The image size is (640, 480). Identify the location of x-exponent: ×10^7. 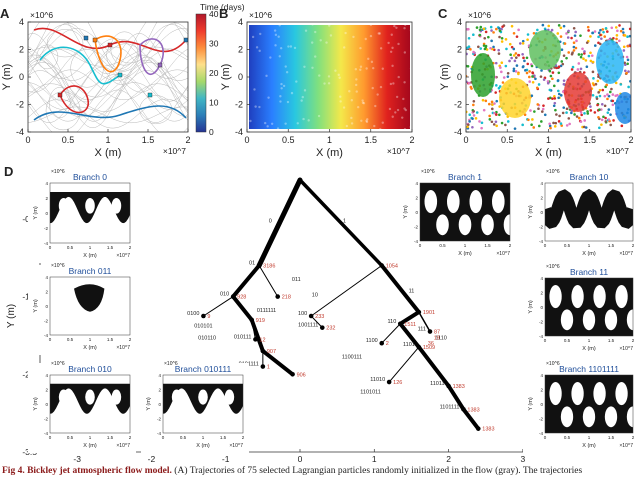
(174, 151).